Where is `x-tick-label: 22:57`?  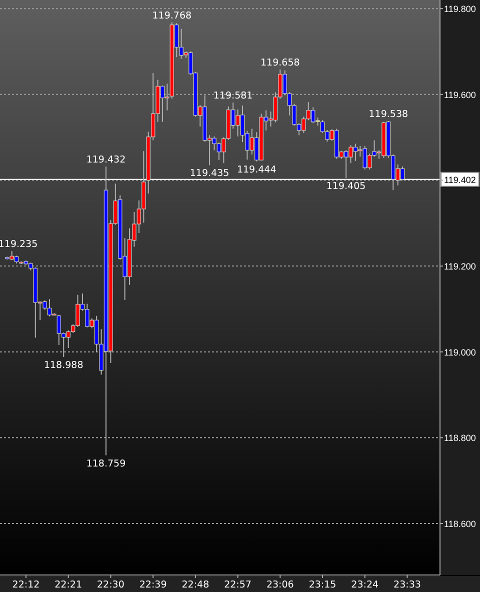
x-tick-label: 22:57 is located at coordinates (238, 585).